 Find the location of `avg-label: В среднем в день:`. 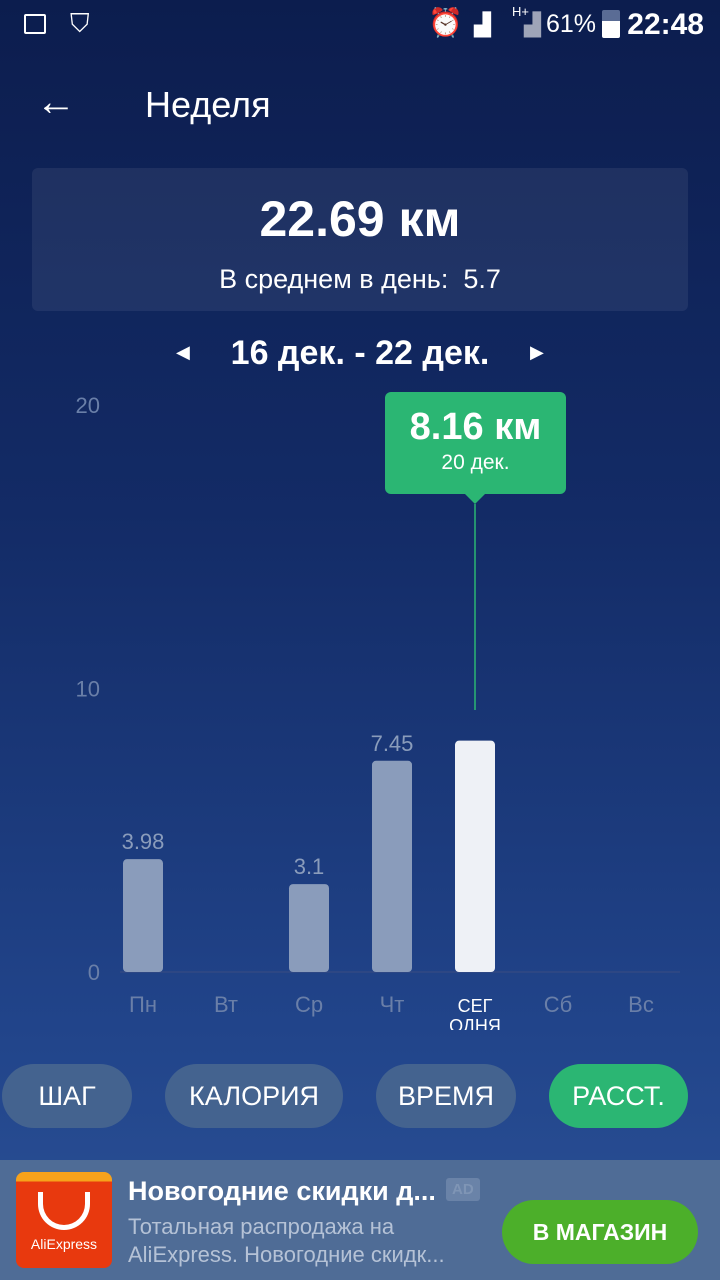

avg-label: В среднем в день: is located at coordinates (334, 279).